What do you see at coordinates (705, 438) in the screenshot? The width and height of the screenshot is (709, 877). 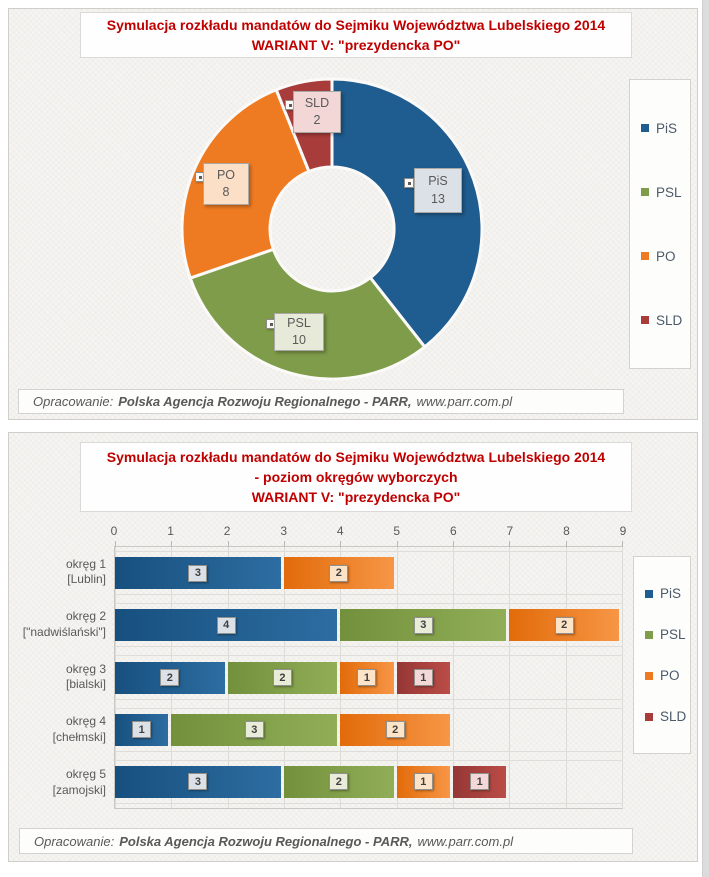 I see `scrollbar` at bounding box center [705, 438].